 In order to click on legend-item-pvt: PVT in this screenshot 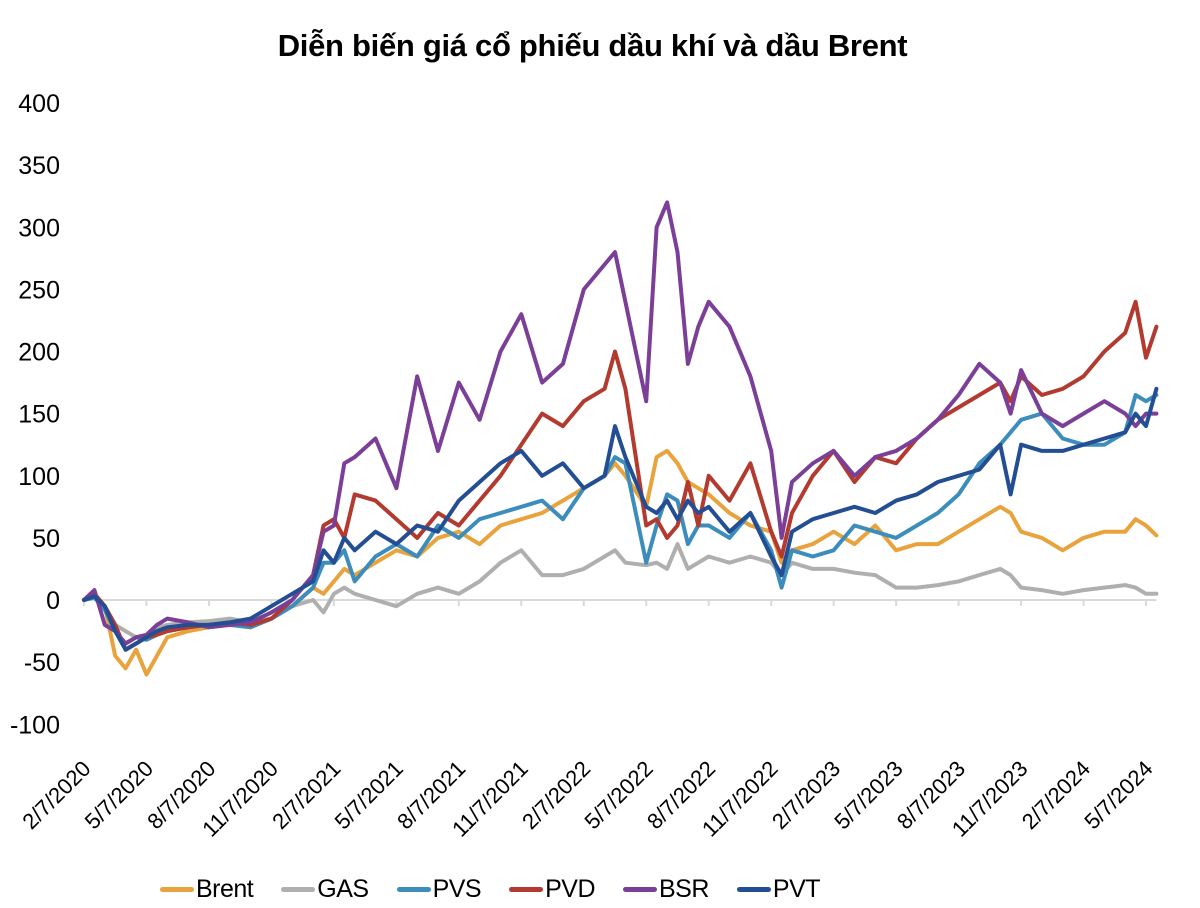, I will do `click(778, 889)`.